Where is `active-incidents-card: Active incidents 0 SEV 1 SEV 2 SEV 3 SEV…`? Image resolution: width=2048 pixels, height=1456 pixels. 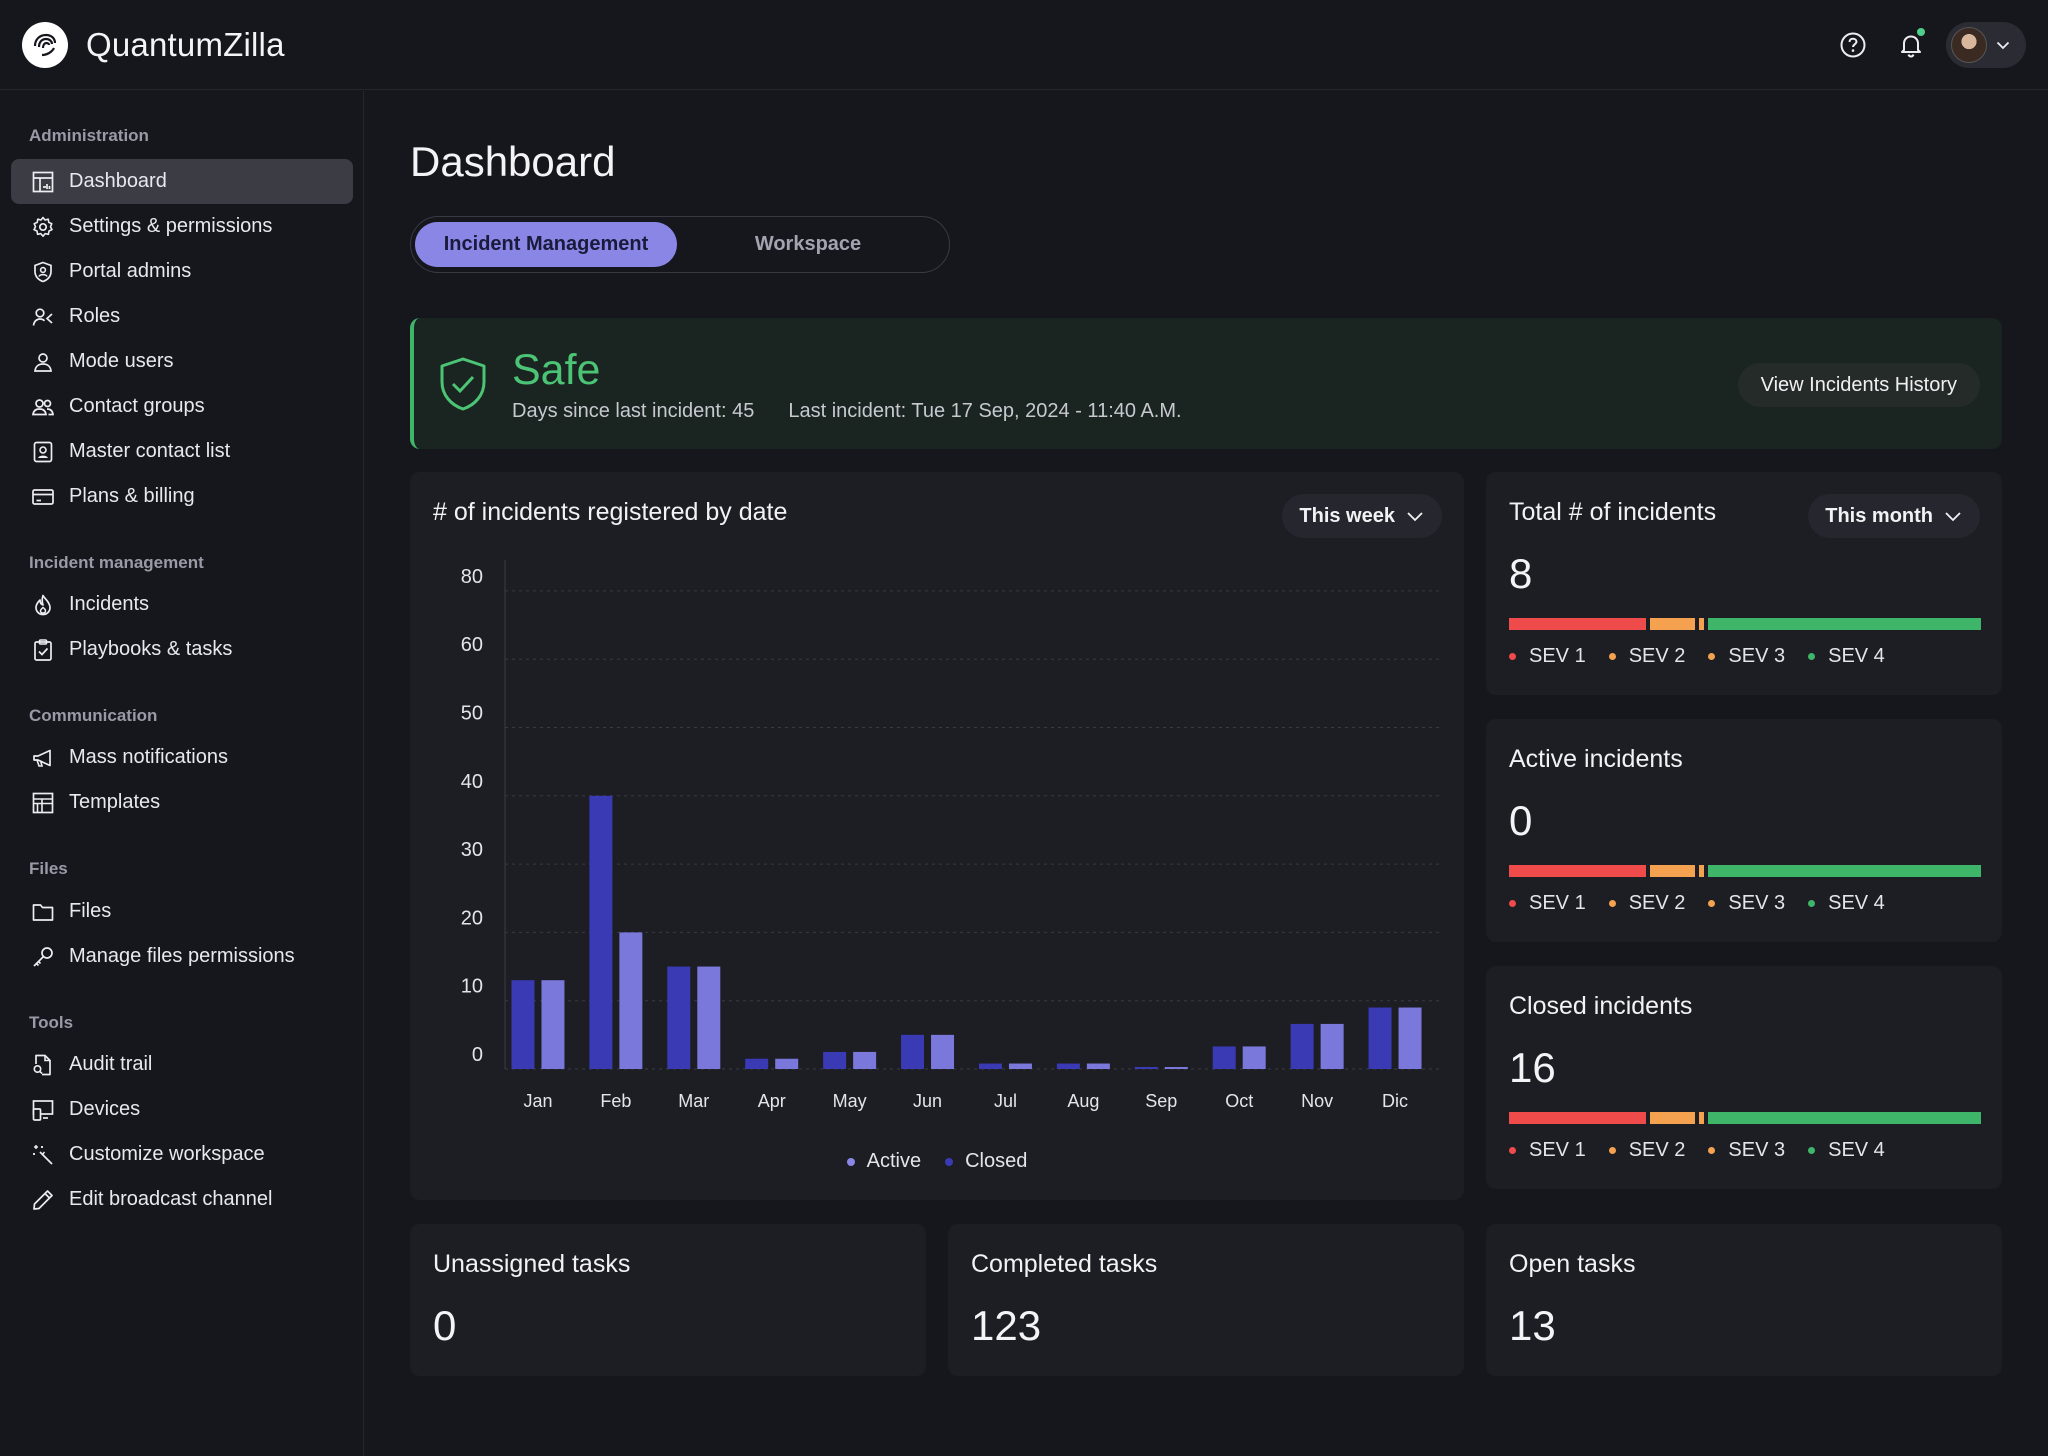
active-incidents-card: Active incidents 0 SEV 1 SEV 2 SEV 3 SEV… is located at coordinates (1744, 830).